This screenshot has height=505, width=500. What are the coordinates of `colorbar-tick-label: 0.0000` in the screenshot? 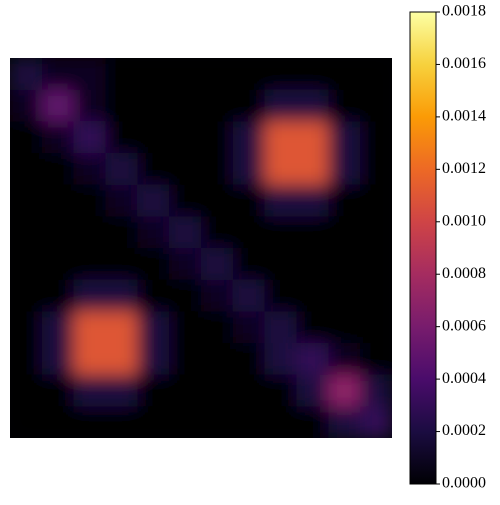 It's located at (464, 483).